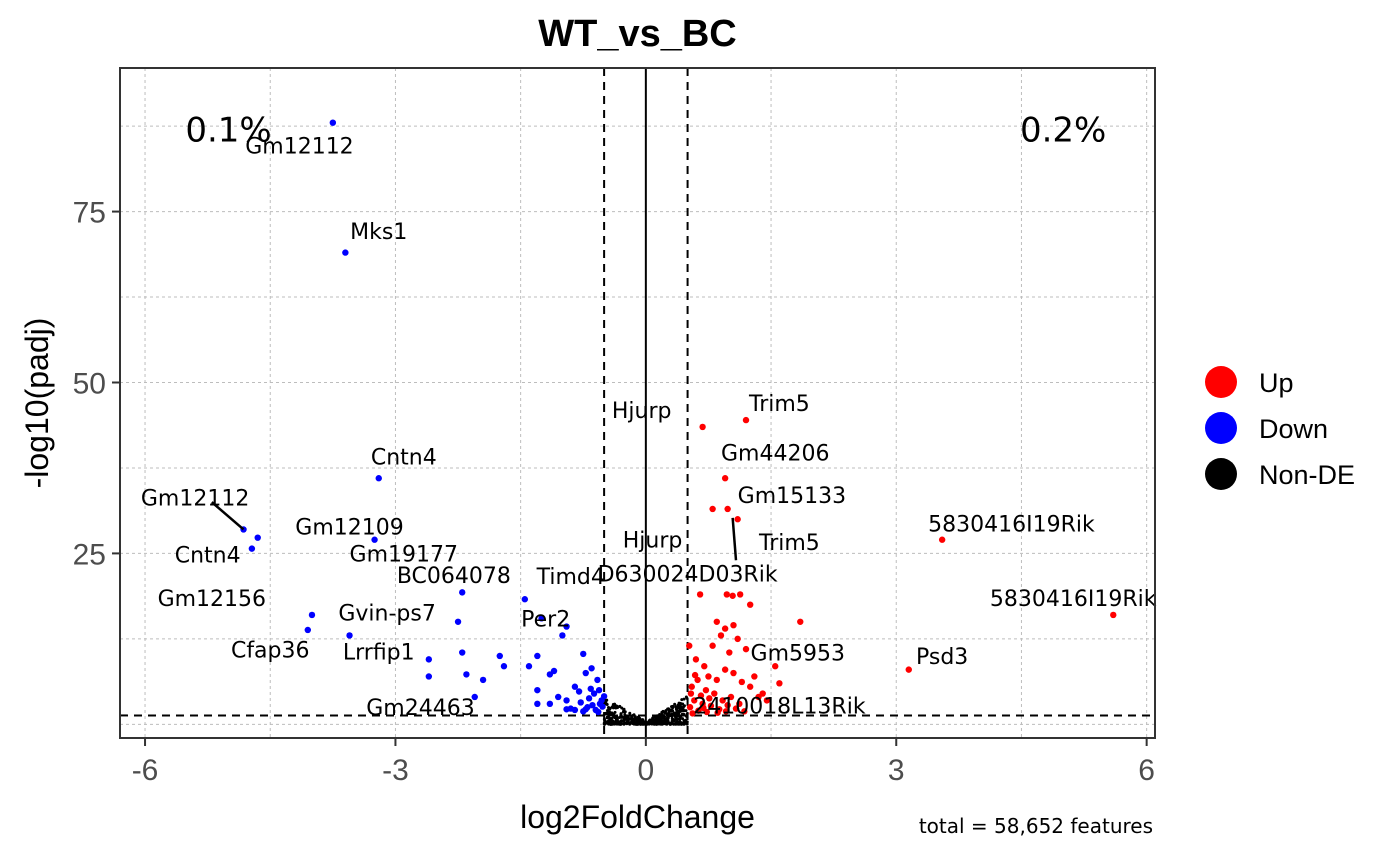 Image resolution: width=1400 pixels, height=865 pixels. Describe the element at coordinates (145, 770) in the screenshot. I see `x-tick-label: -6` at that location.